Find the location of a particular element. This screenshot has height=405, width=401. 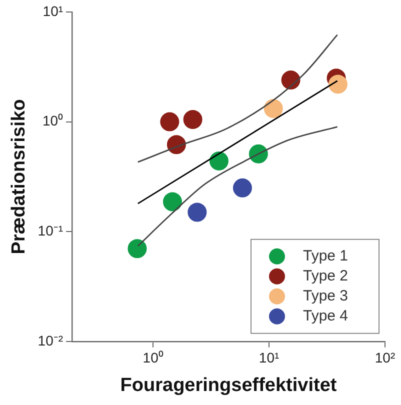

y-axis-title: Prædationsrisiko is located at coordinates (19, 176).